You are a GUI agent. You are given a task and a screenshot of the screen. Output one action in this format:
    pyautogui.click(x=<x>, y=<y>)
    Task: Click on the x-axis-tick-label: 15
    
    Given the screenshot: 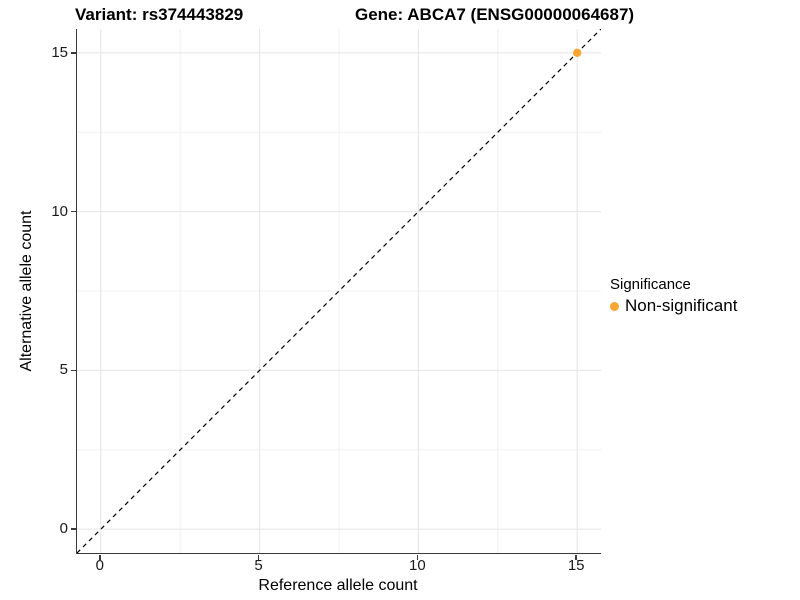 What is the action you would take?
    pyautogui.click(x=576, y=565)
    